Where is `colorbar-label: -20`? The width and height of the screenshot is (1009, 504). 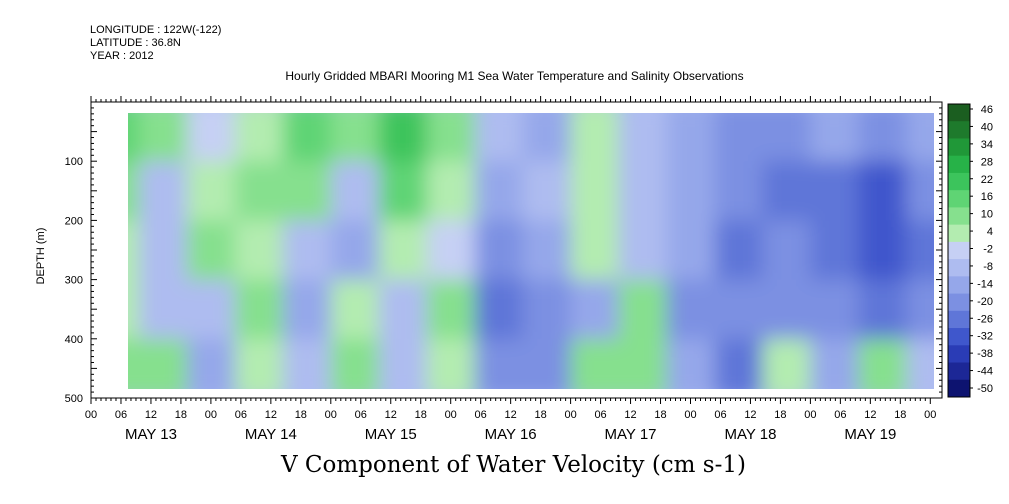
colorbar-label: -20 is located at coordinates (985, 302).